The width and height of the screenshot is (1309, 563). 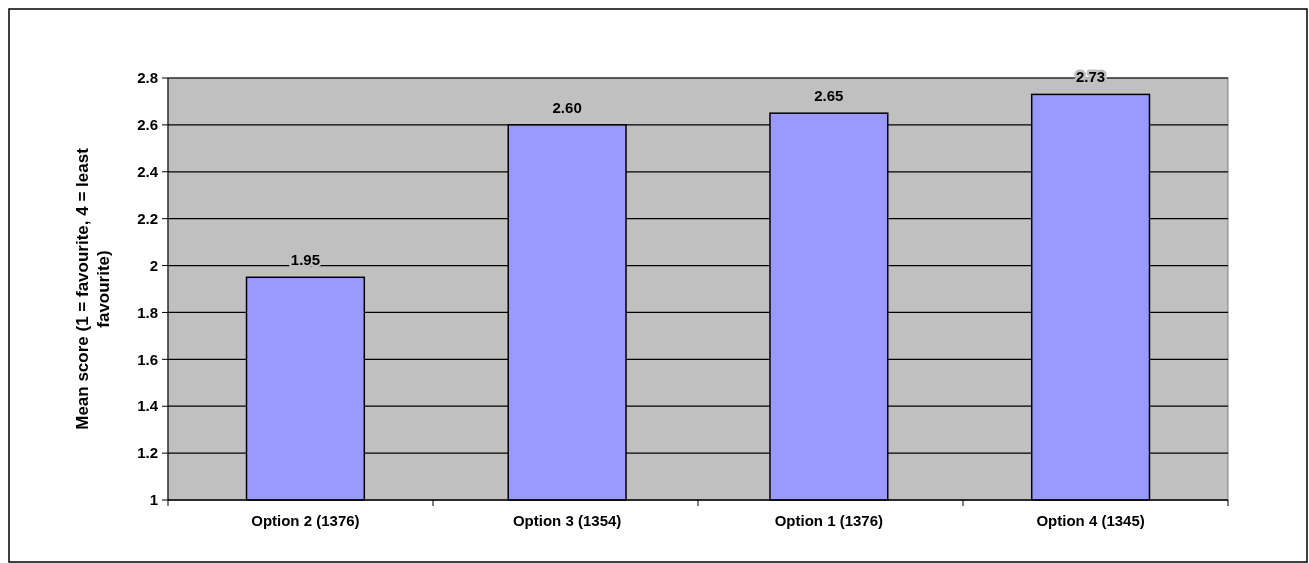 I want to click on y-tick-label: 2.6, so click(x=147, y=125).